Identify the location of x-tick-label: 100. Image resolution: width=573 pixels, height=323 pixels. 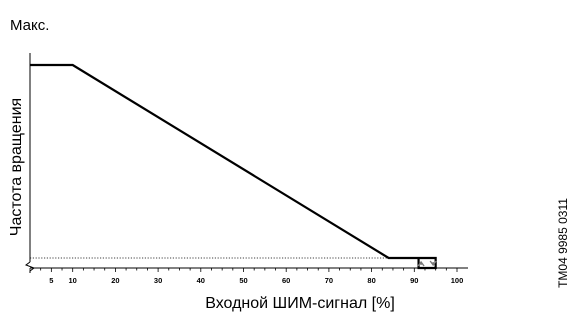
(457, 280).